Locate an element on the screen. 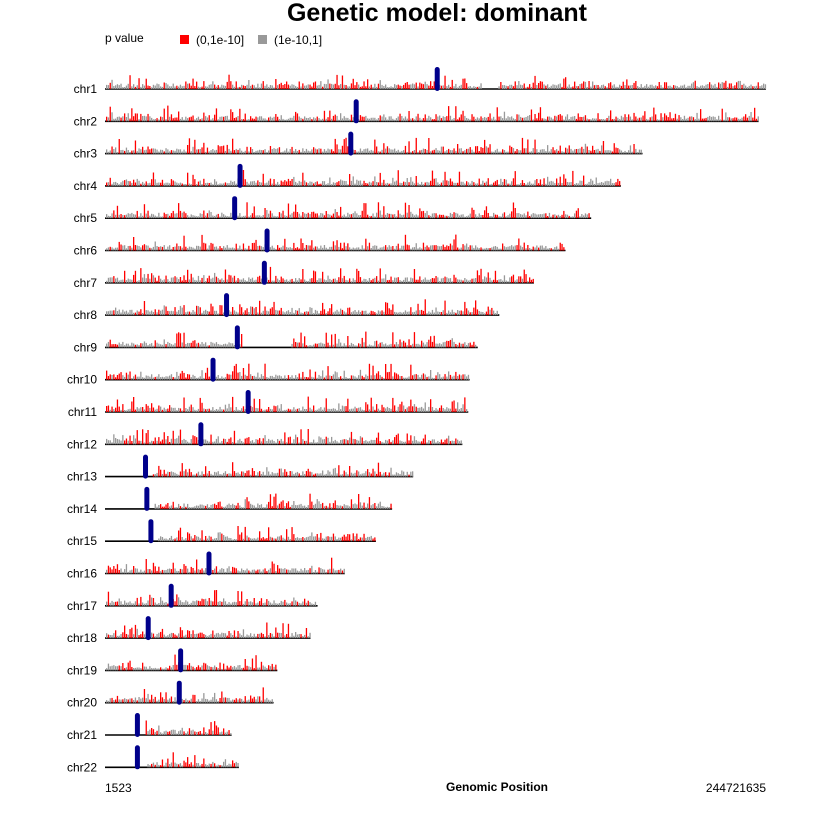 This screenshot has width=840, height=840. chromosome-track-chr4: chr4 is located at coordinates (347, 178).